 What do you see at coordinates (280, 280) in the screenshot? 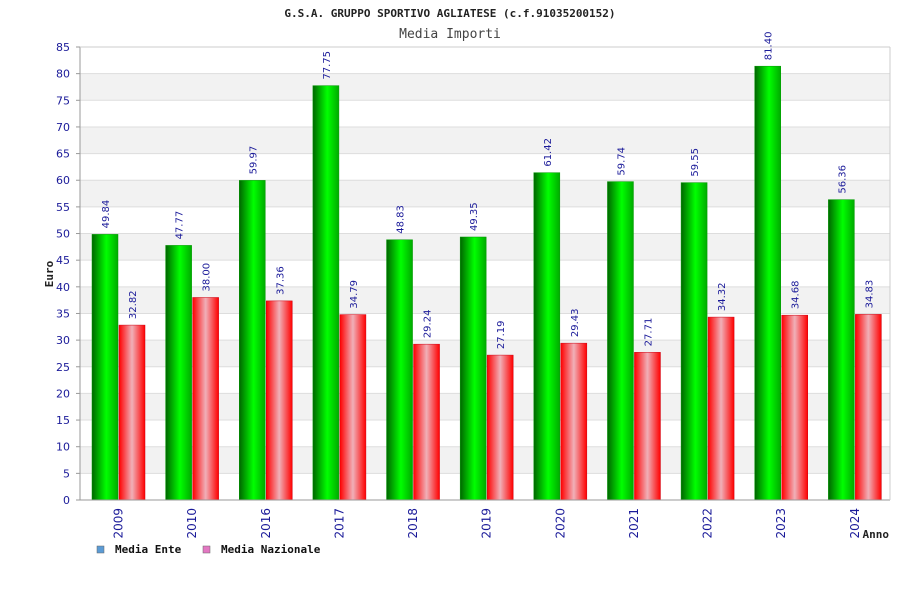
I see `bar-data-label: 37.36` at bounding box center [280, 280].